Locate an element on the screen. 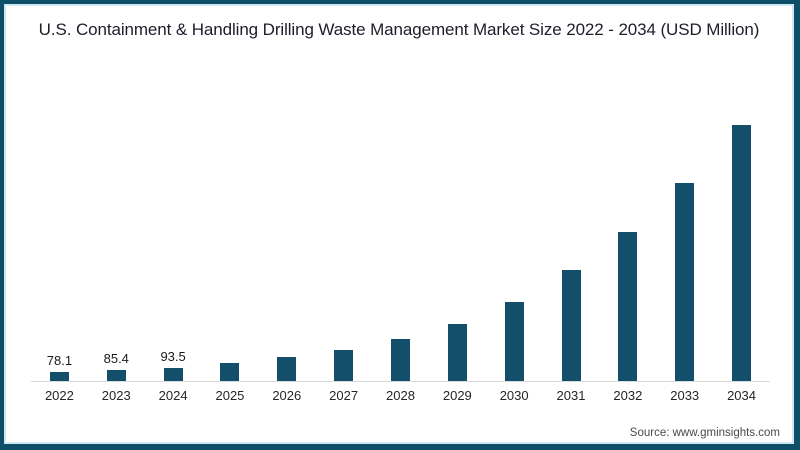  bar-column-2029 is located at coordinates (457, 222).